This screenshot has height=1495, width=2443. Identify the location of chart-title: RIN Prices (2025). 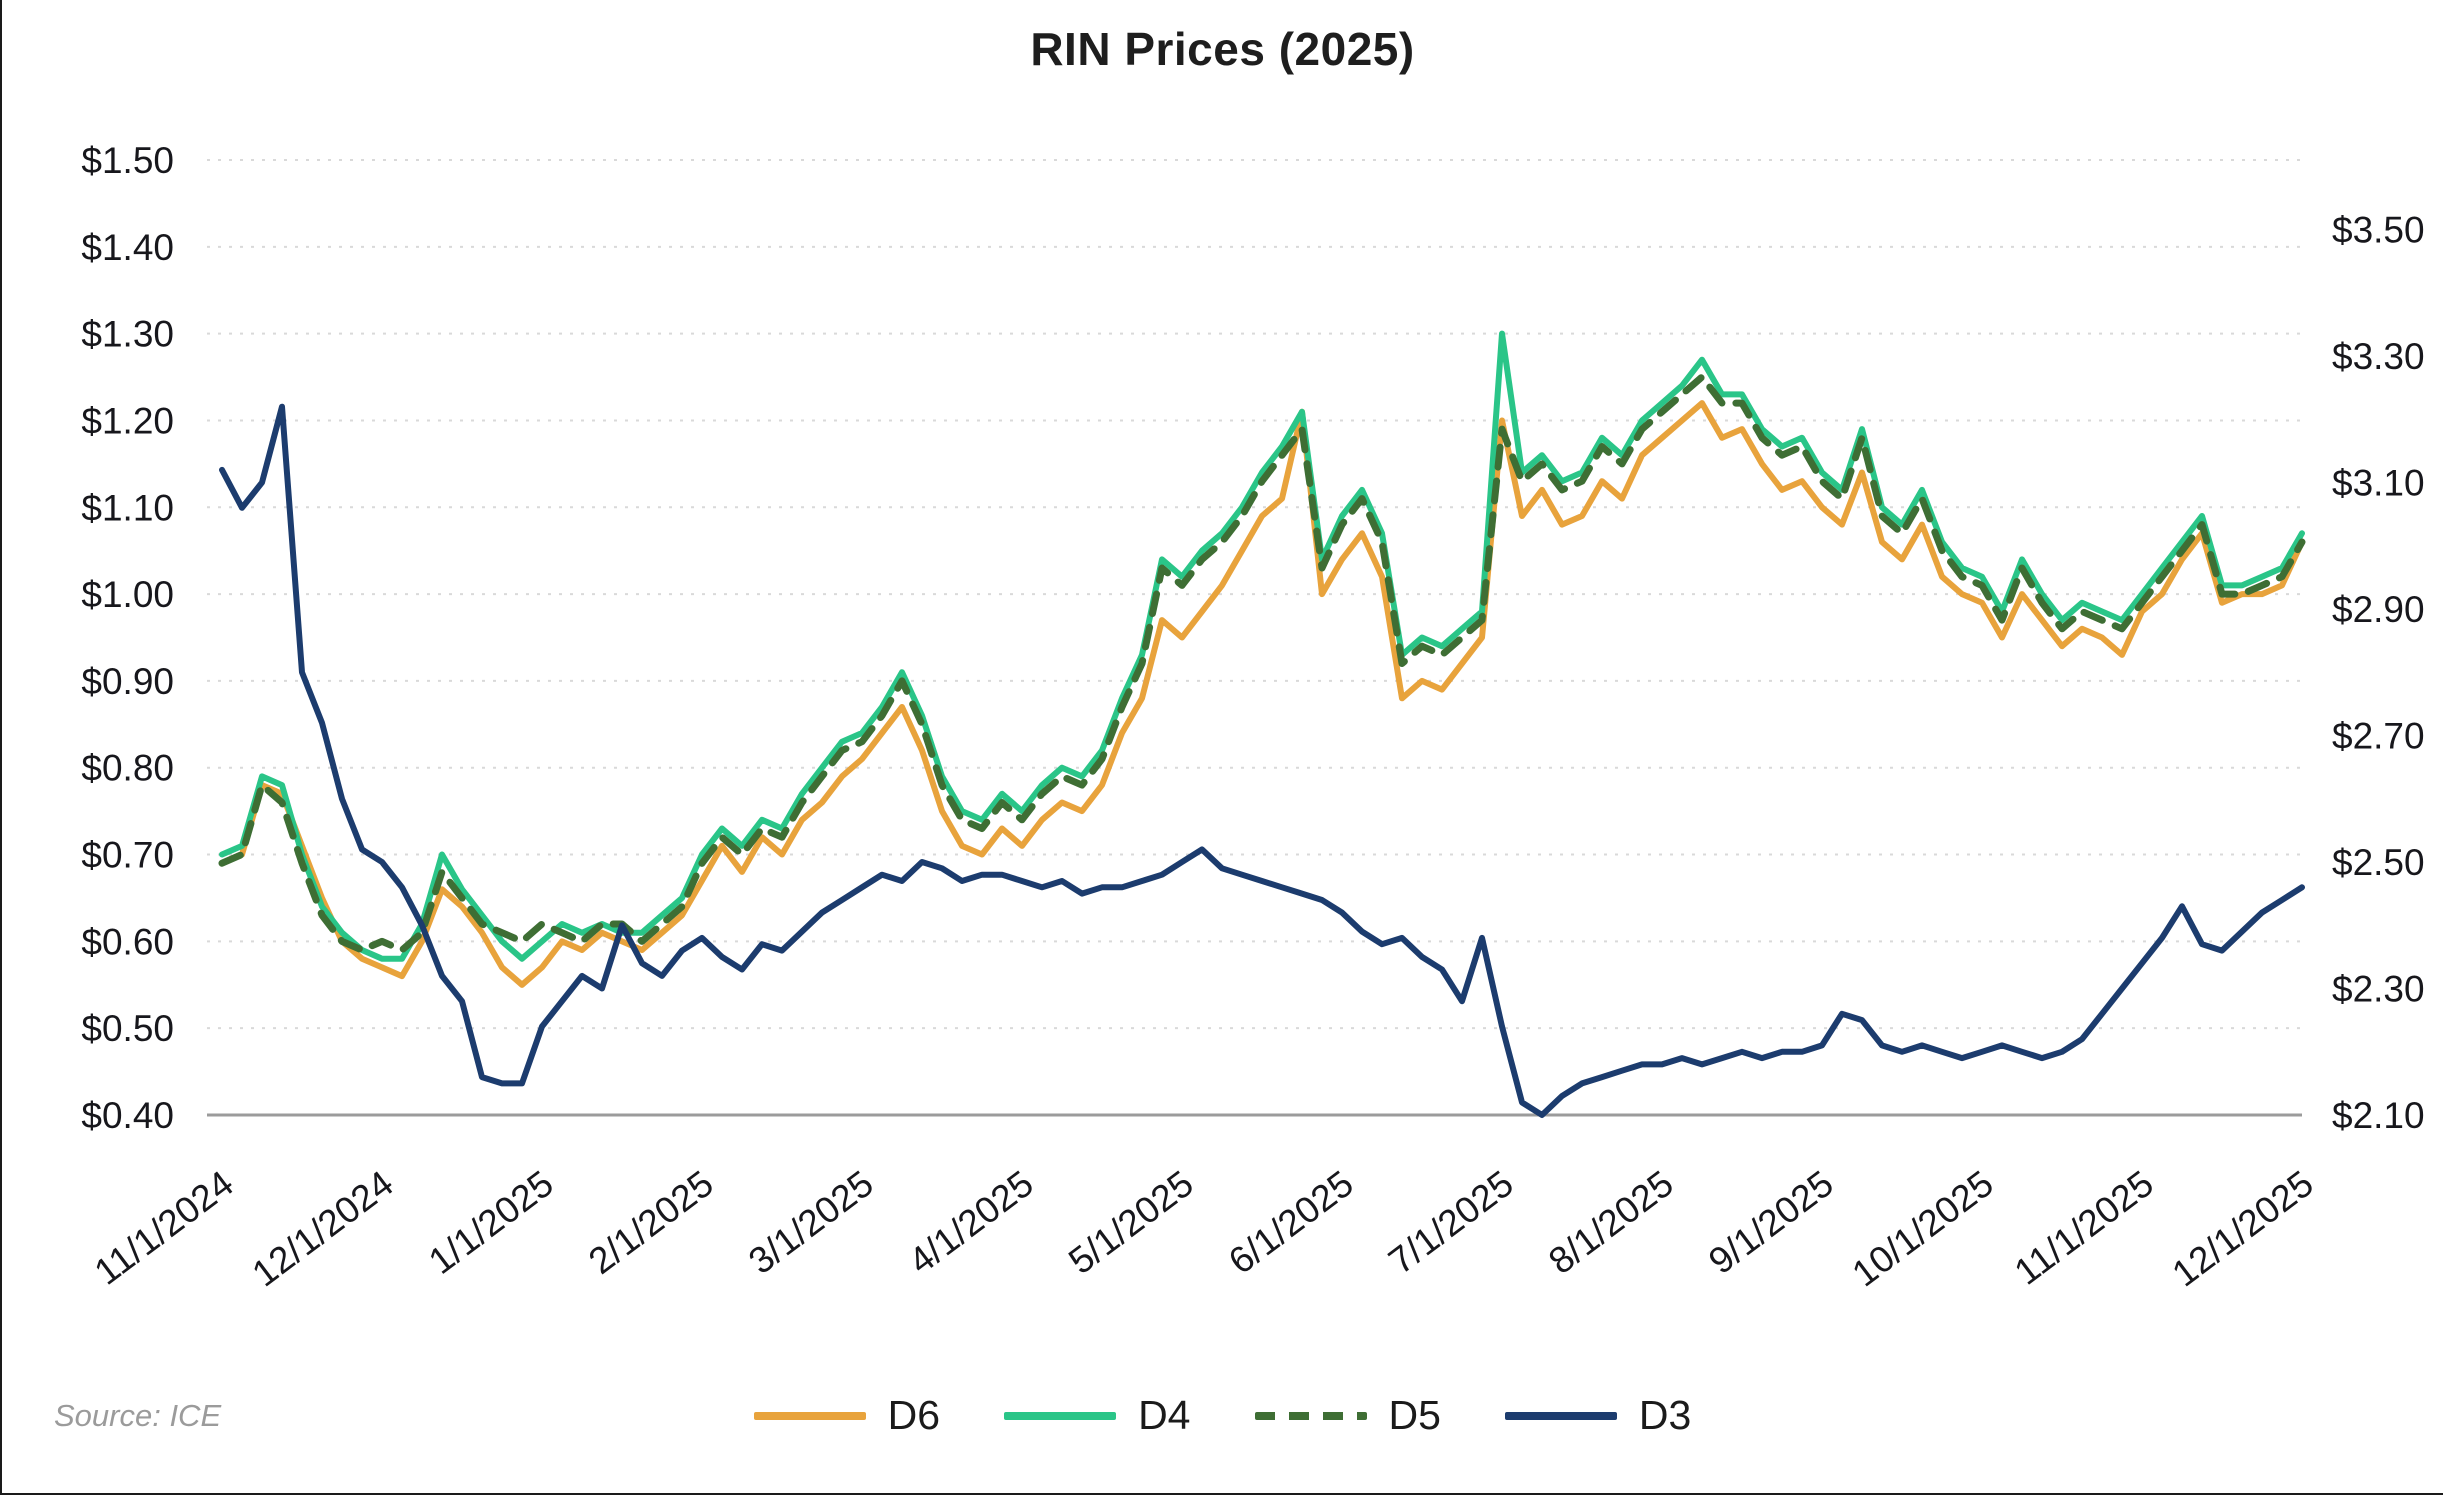
(1222, 49).